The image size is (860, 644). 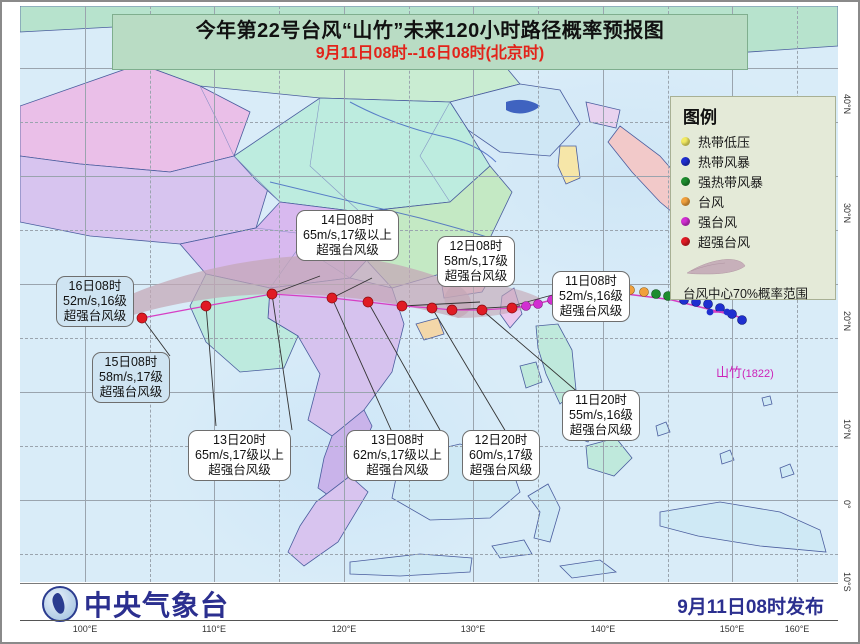 What do you see at coordinates (429, 602) in the screenshot?
I see `footer-bar: 中央气象台 9月11日08时发布` at bounding box center [429, 602].